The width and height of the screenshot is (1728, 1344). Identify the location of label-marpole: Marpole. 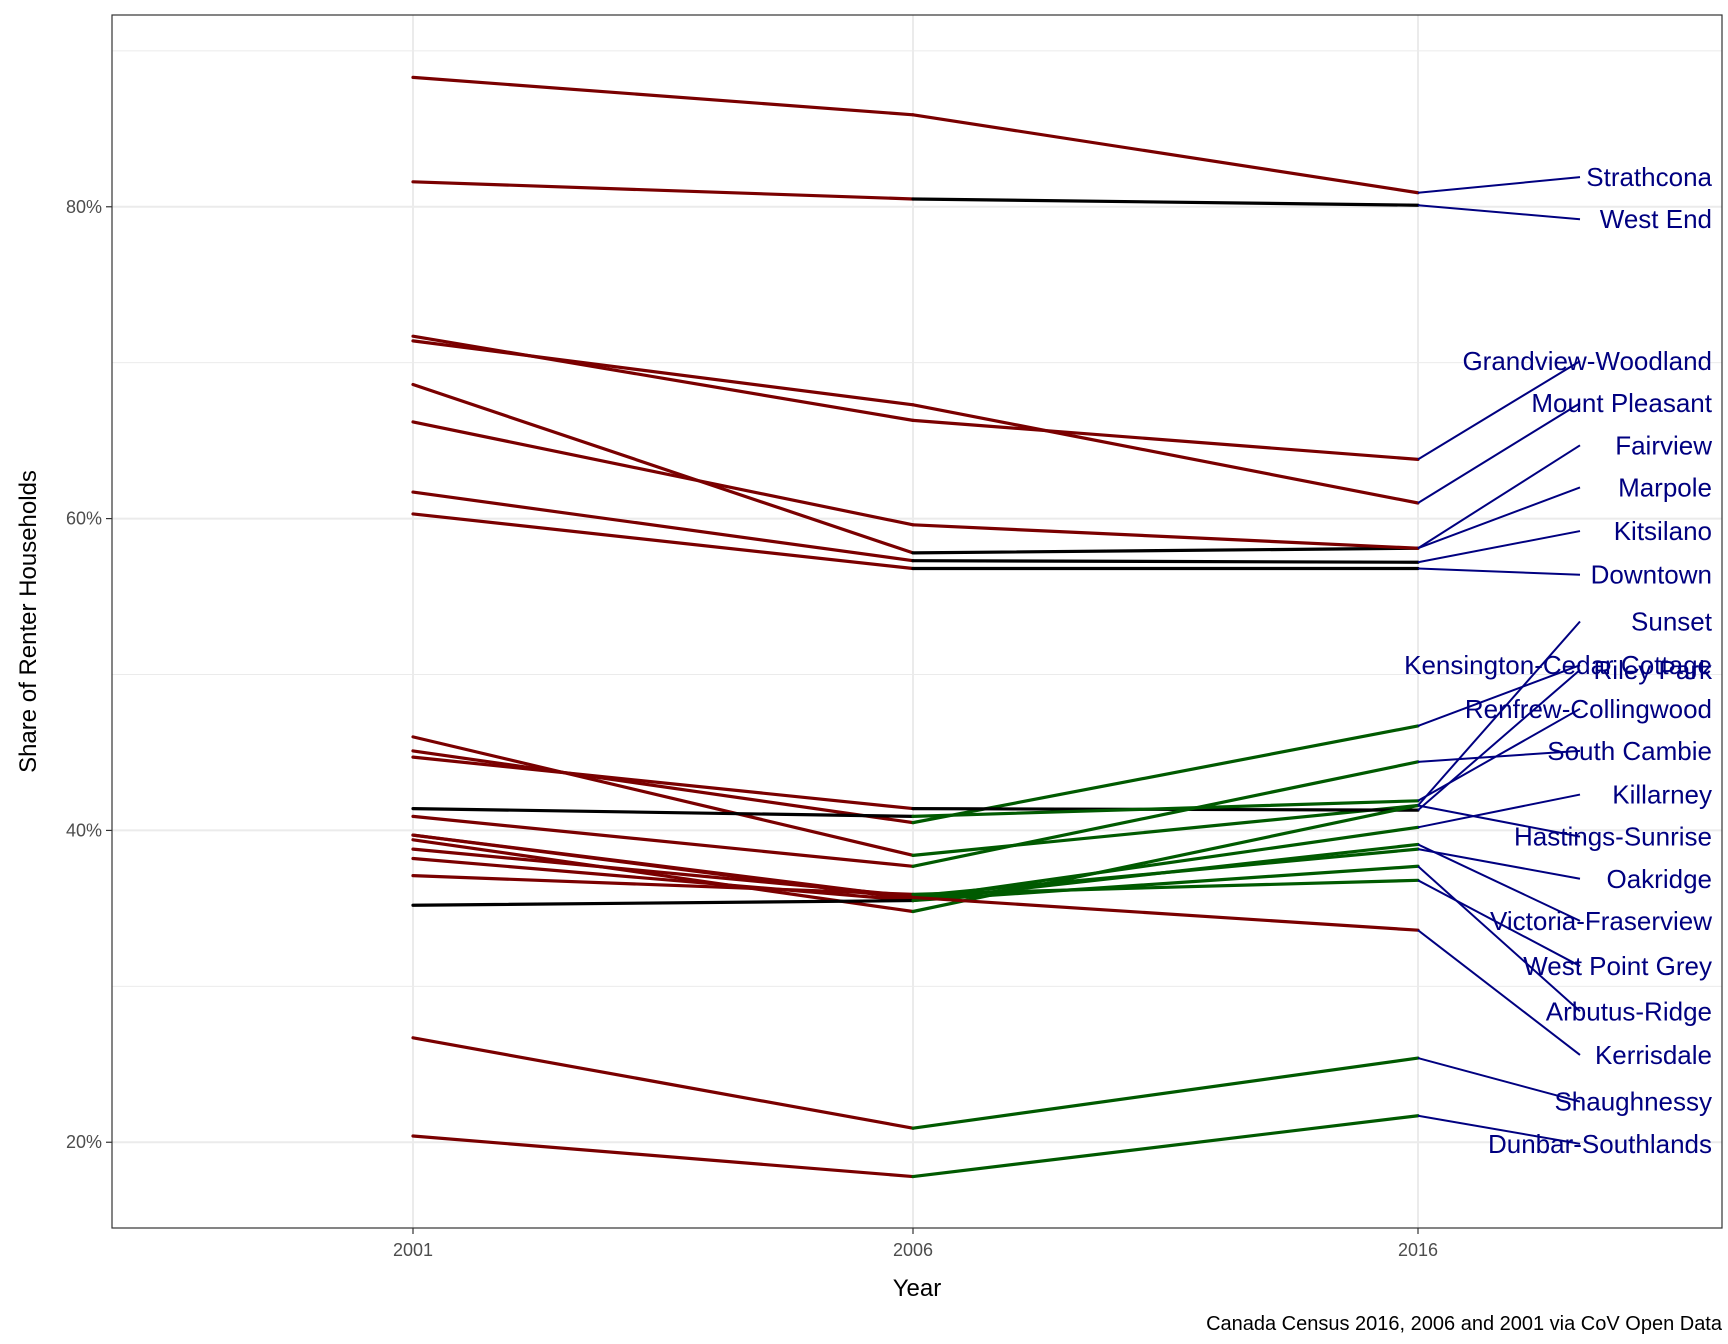
(1665, 487).